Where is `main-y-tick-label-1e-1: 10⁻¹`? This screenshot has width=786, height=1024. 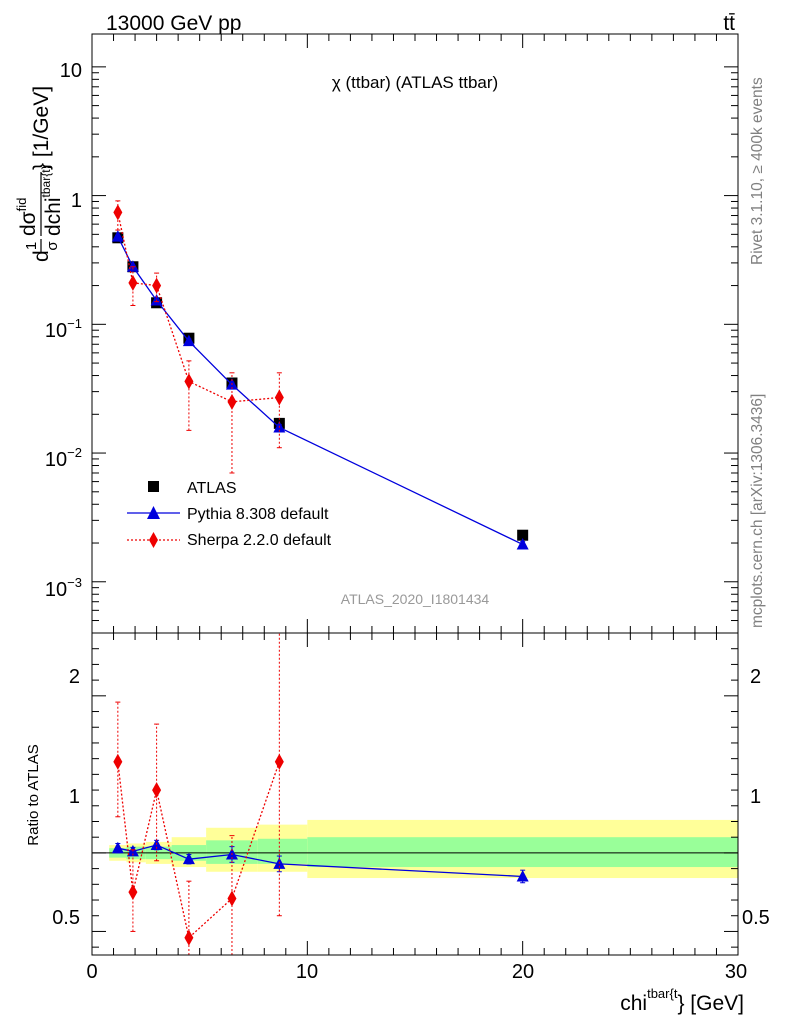 main-y-tick-label-1e-1: 10⁻¹ is located at coordinates (63, 329).